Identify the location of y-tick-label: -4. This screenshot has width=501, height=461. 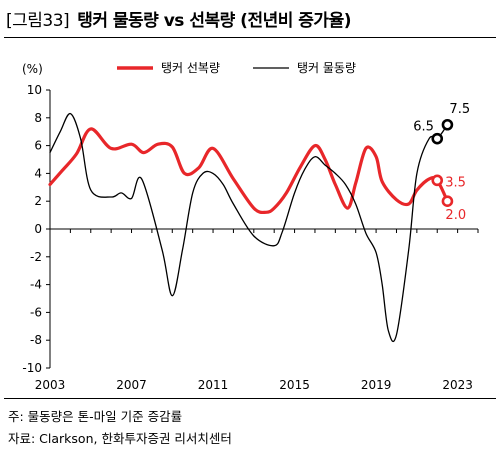
(36, 285).